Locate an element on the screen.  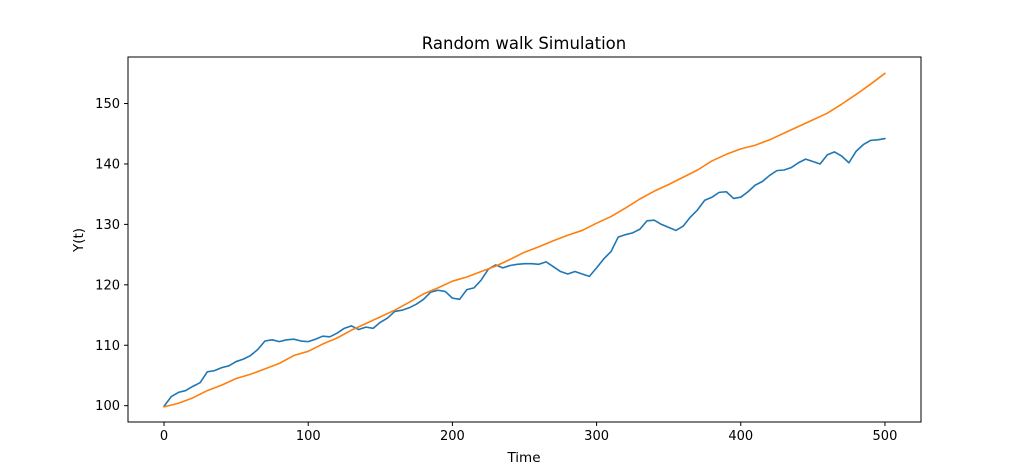
y-tick-label: 110 is located at coordinates (107, 346).